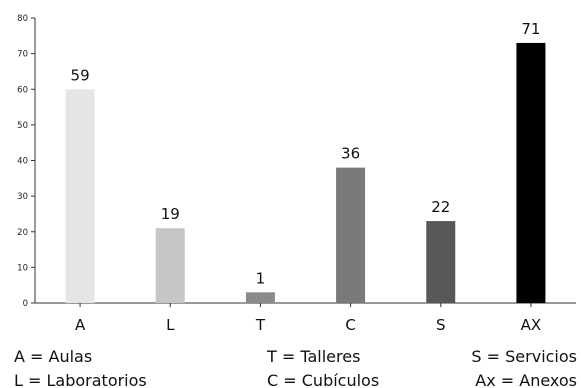  What do you see at coordinates (22, 268) in the screenshot?
I see `y-tick-label: 10` at bounding box center [22, 268].